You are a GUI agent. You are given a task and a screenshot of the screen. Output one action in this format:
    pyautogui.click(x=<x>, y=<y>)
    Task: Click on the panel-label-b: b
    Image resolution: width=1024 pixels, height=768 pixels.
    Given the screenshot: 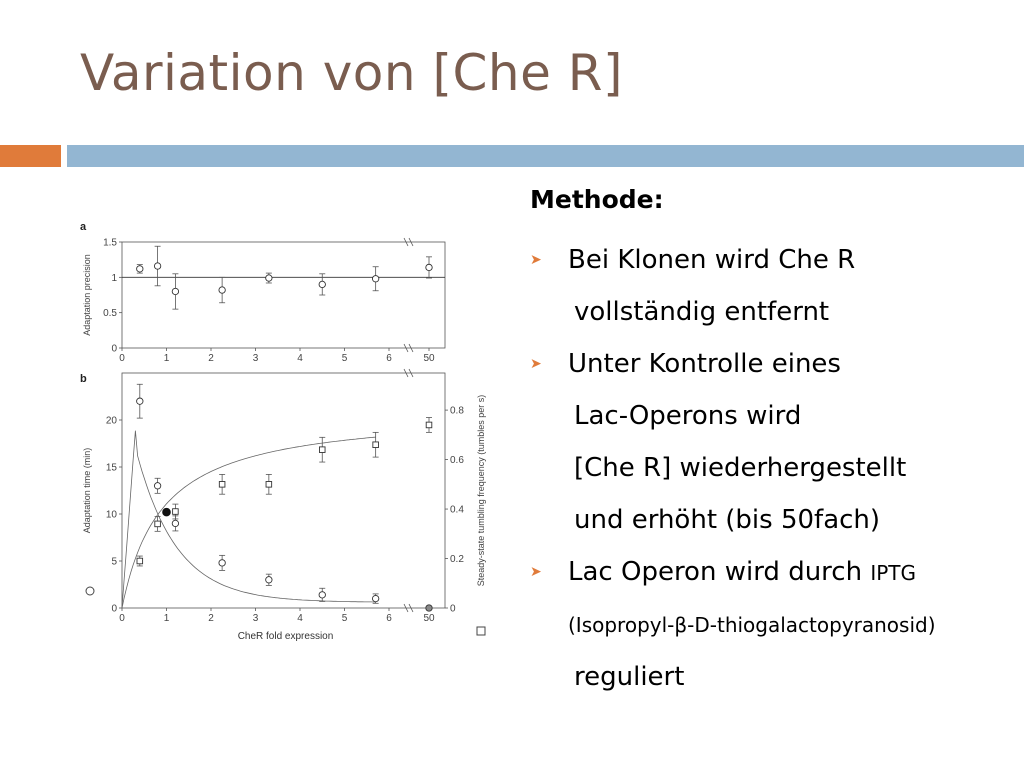 What is the action you would take?
    pyautogui.click(x=83, y=379)
    